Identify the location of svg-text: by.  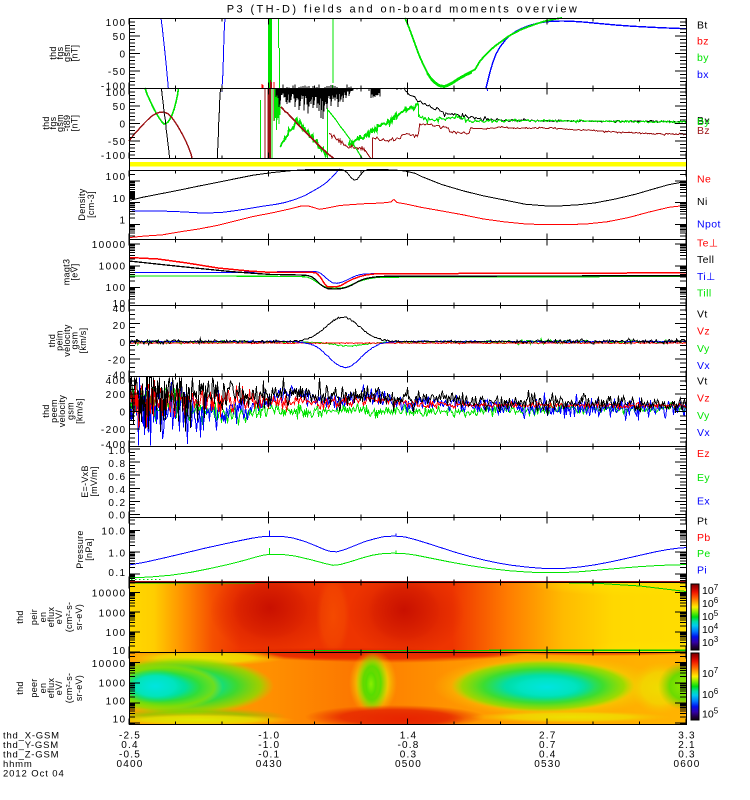
(703, 58).